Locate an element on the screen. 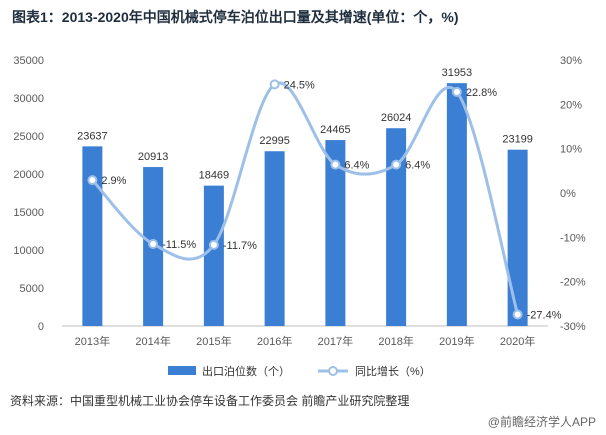  legend-label-line: 同比增长（%） is located at coordinates (393, 371).